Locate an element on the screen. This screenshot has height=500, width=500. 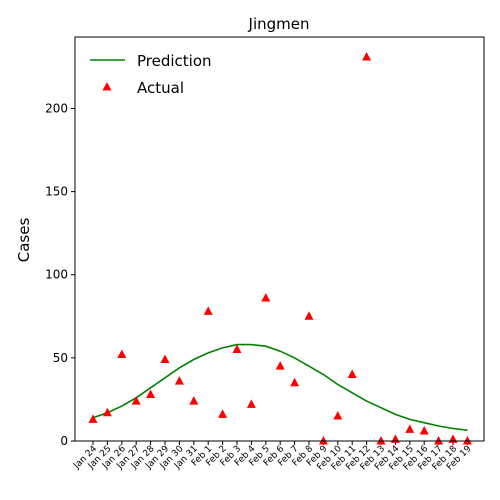
legend: Prediction Actual is located at coordinates (151, 74).